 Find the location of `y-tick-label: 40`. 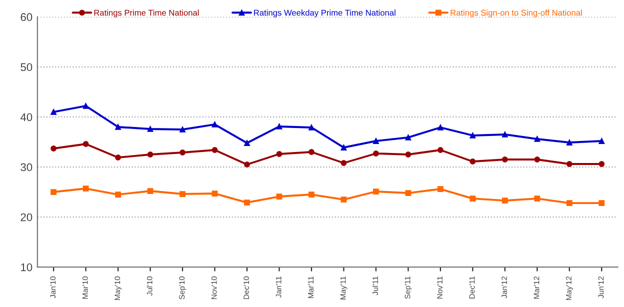

y-tick-label: 40 is located at coordinates (26, 117).